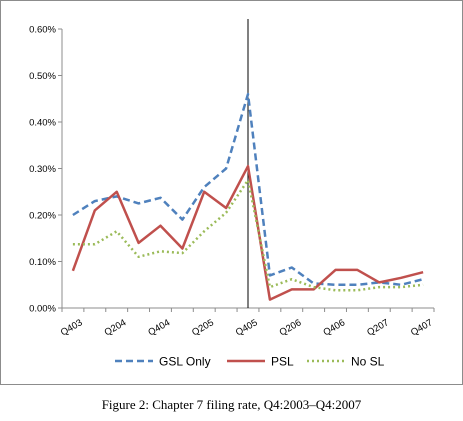  Describe the element at coordinates (42, 169) in the screenshot. I see `y-tick-label: 0.30%` at that location.